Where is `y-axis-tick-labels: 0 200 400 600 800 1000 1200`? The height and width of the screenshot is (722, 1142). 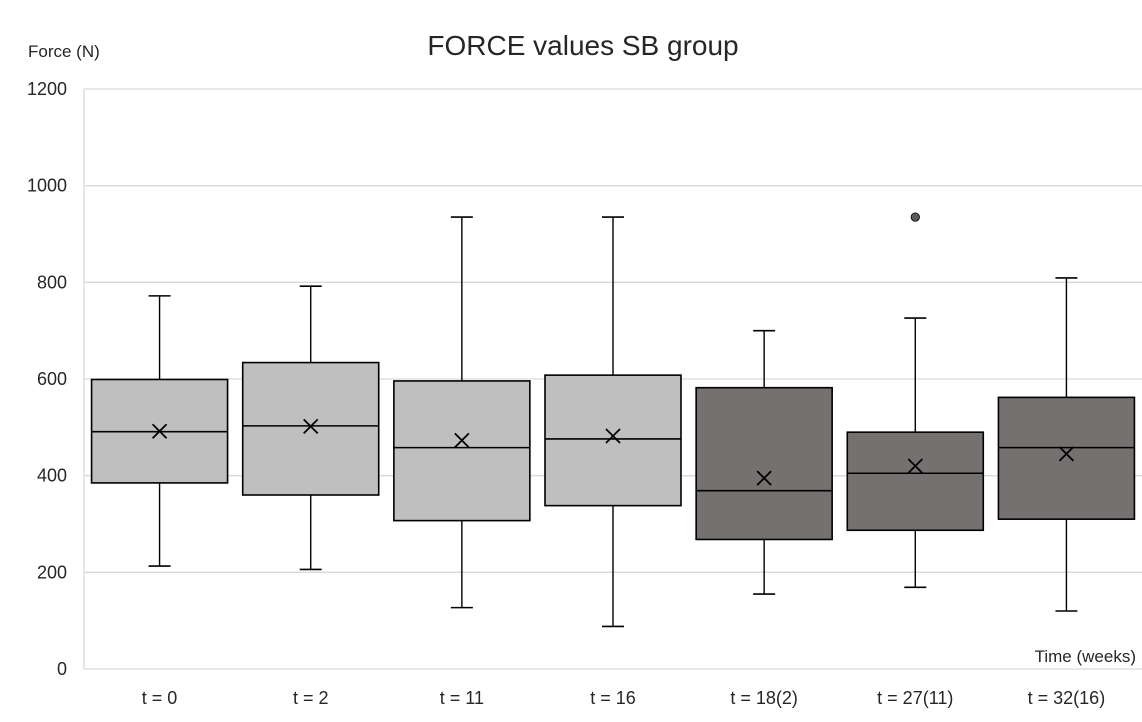
y-axis-tick-labels: 0 200 400 600 800 1000 1200 is located at coordinates (47, 379).